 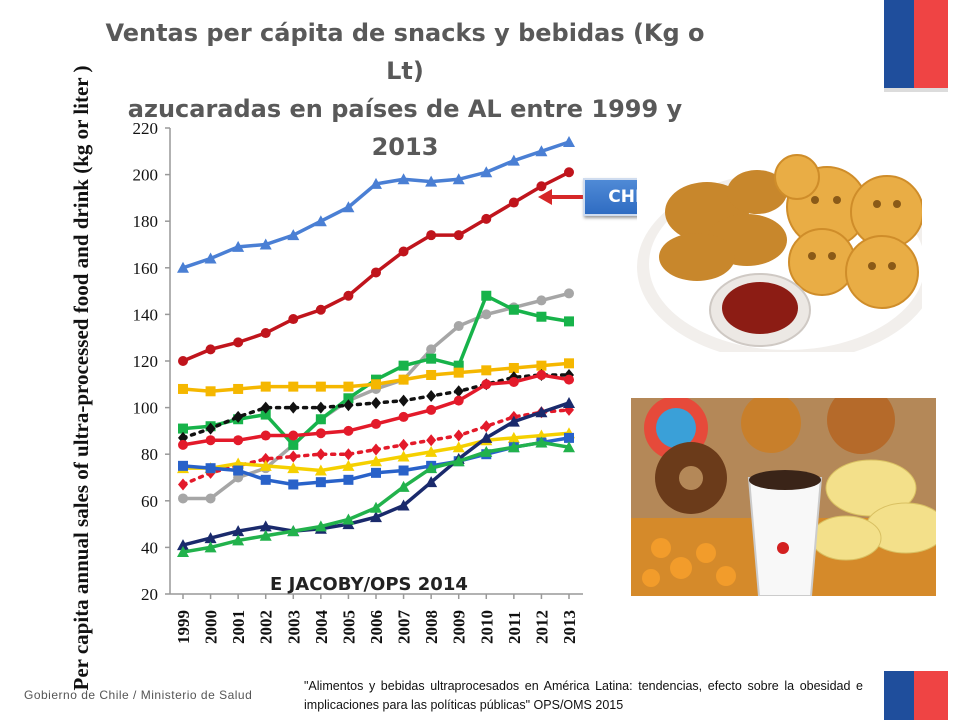 I want to click on y-tick-label: 40, so click(x=149, y=547).